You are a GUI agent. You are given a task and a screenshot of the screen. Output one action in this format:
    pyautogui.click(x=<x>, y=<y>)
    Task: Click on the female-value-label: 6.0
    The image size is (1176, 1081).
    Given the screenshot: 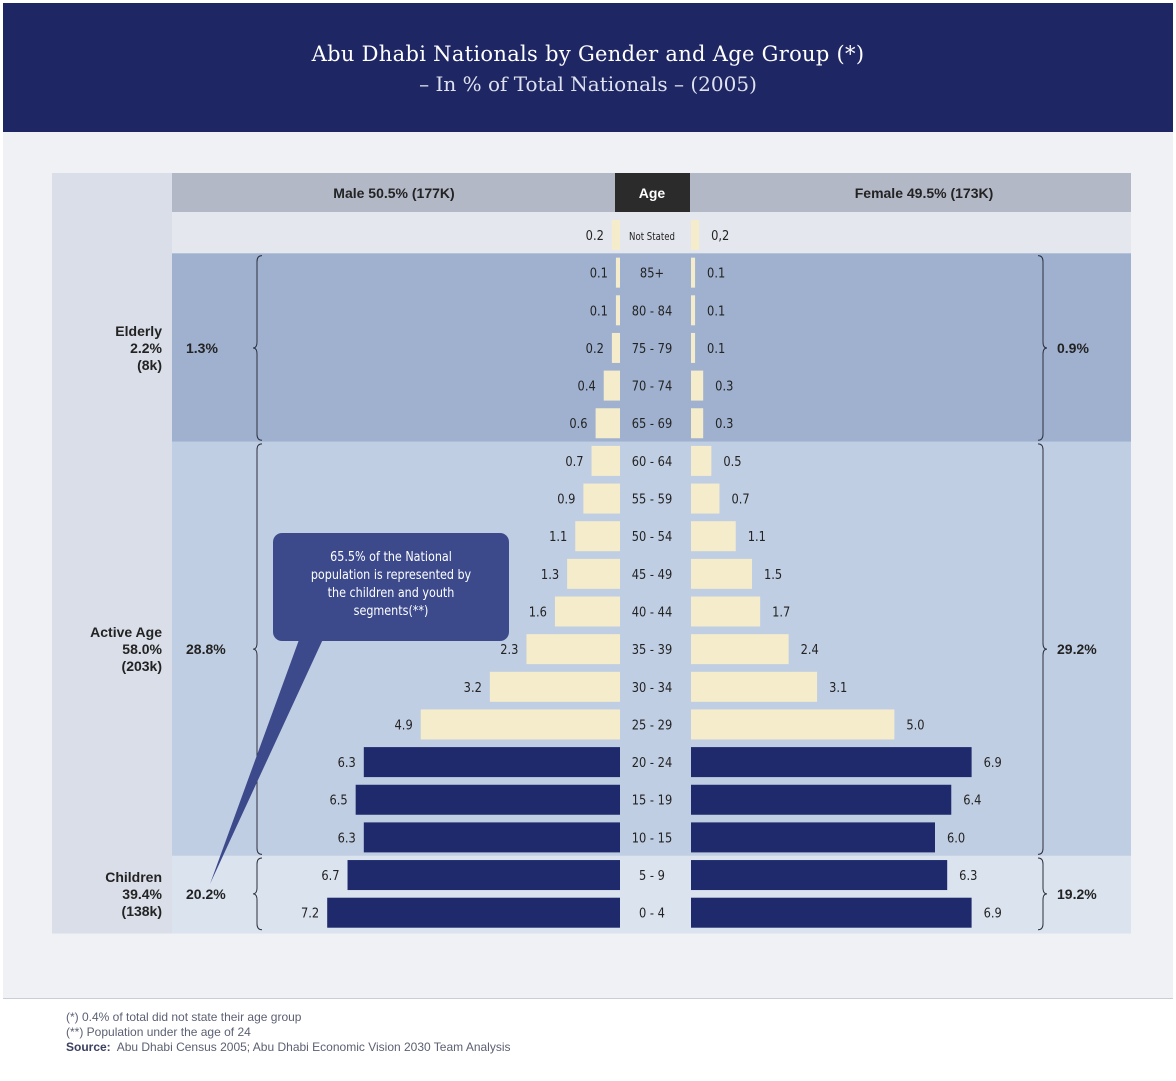 What is the action you would take?
    pyautogui.click(x=956, y=838)
    